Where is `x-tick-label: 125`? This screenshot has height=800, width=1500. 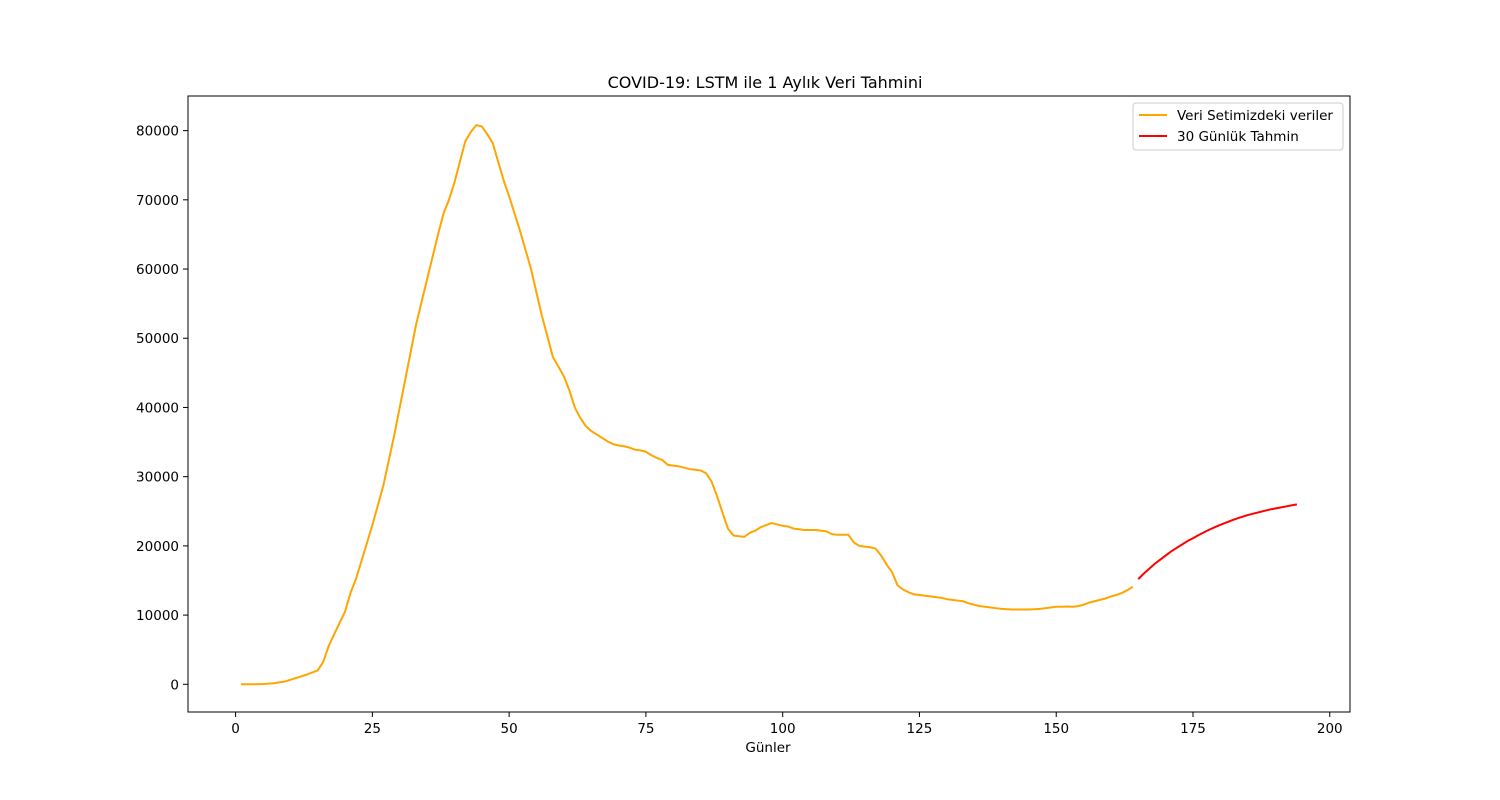
x-tick-label: 125 is located at coordinates (920, 729).